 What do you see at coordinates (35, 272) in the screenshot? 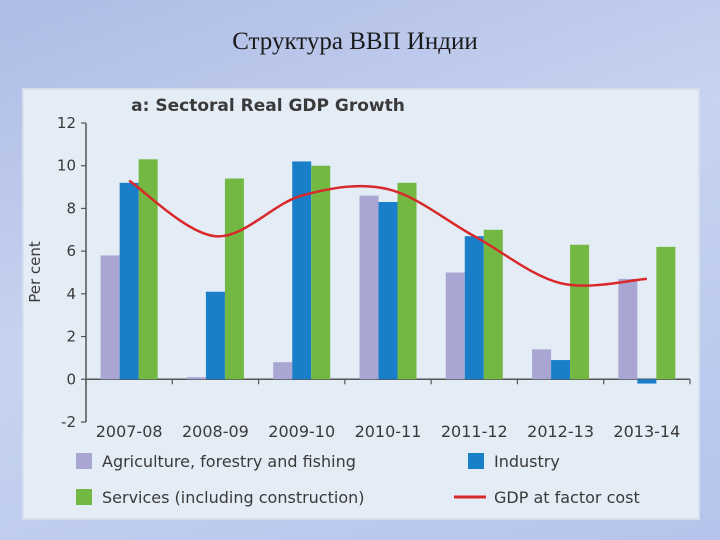
I see `y-axis-label: Per cent` at bounding box center [35, 272].